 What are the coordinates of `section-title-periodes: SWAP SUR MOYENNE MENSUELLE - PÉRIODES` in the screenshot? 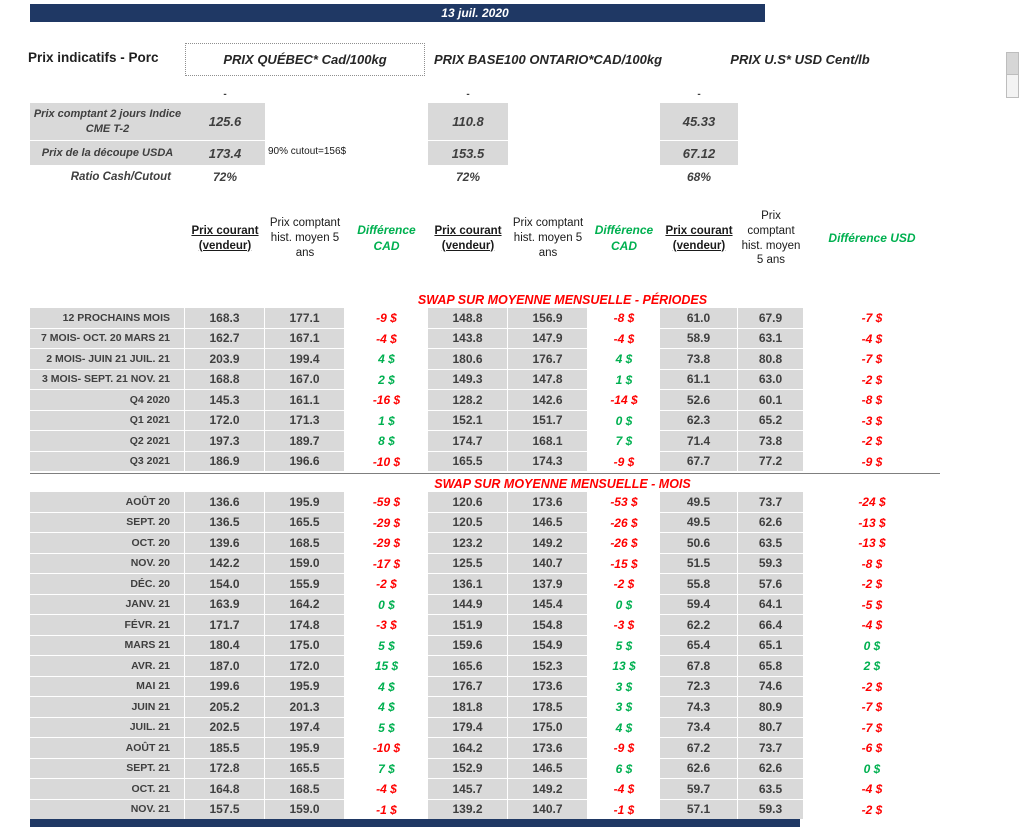 It's located at (562, 300).